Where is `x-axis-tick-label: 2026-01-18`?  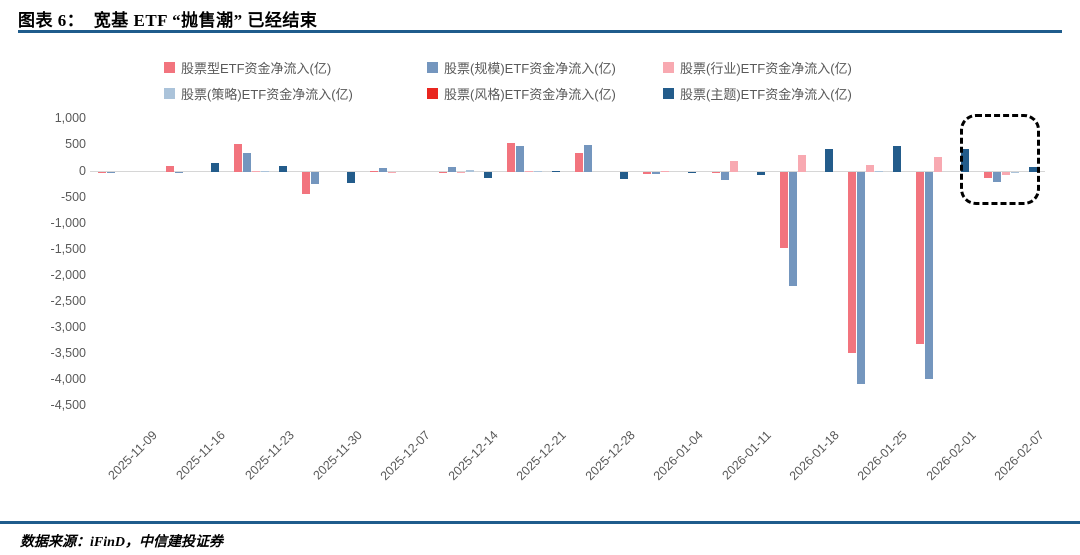
x-axis-tick-label: 2026-01-18 is located at coordinates (814, 456).